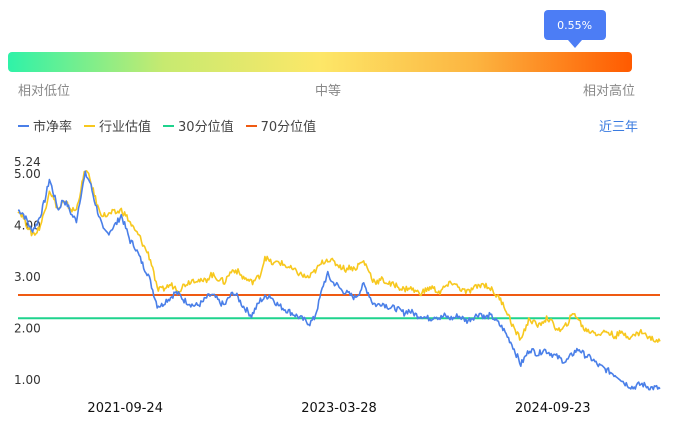 This screenshot has width=686, height=442. I want to click on percentile-tooltip-arrow, so click(574, 44).